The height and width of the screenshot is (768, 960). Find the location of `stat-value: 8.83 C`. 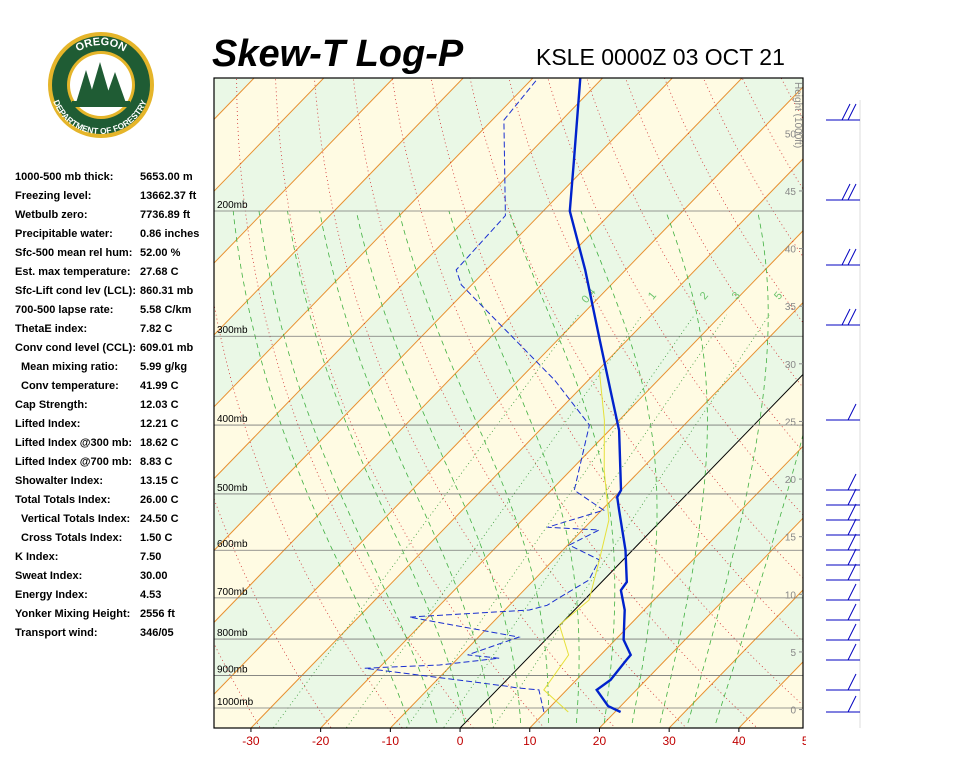

stat-value: 8.83 C is located at coordinates (156, 462).